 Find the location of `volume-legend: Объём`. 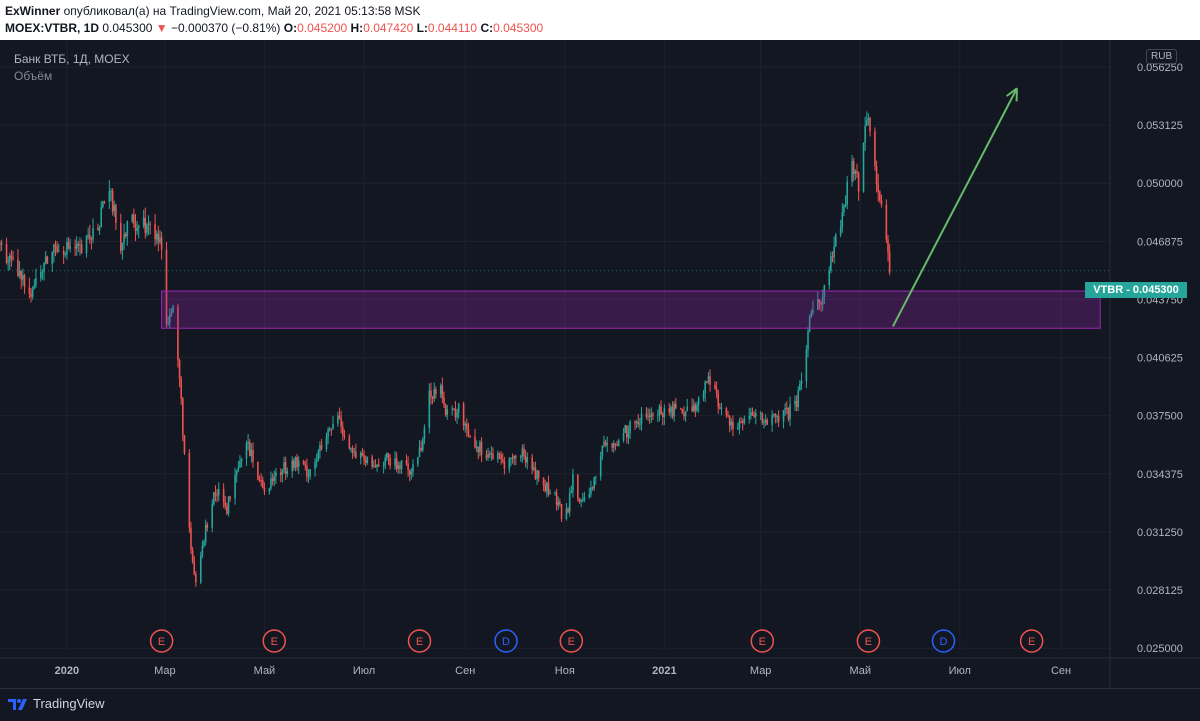

volume-legend: Объём is located at coordinates (33, 76).